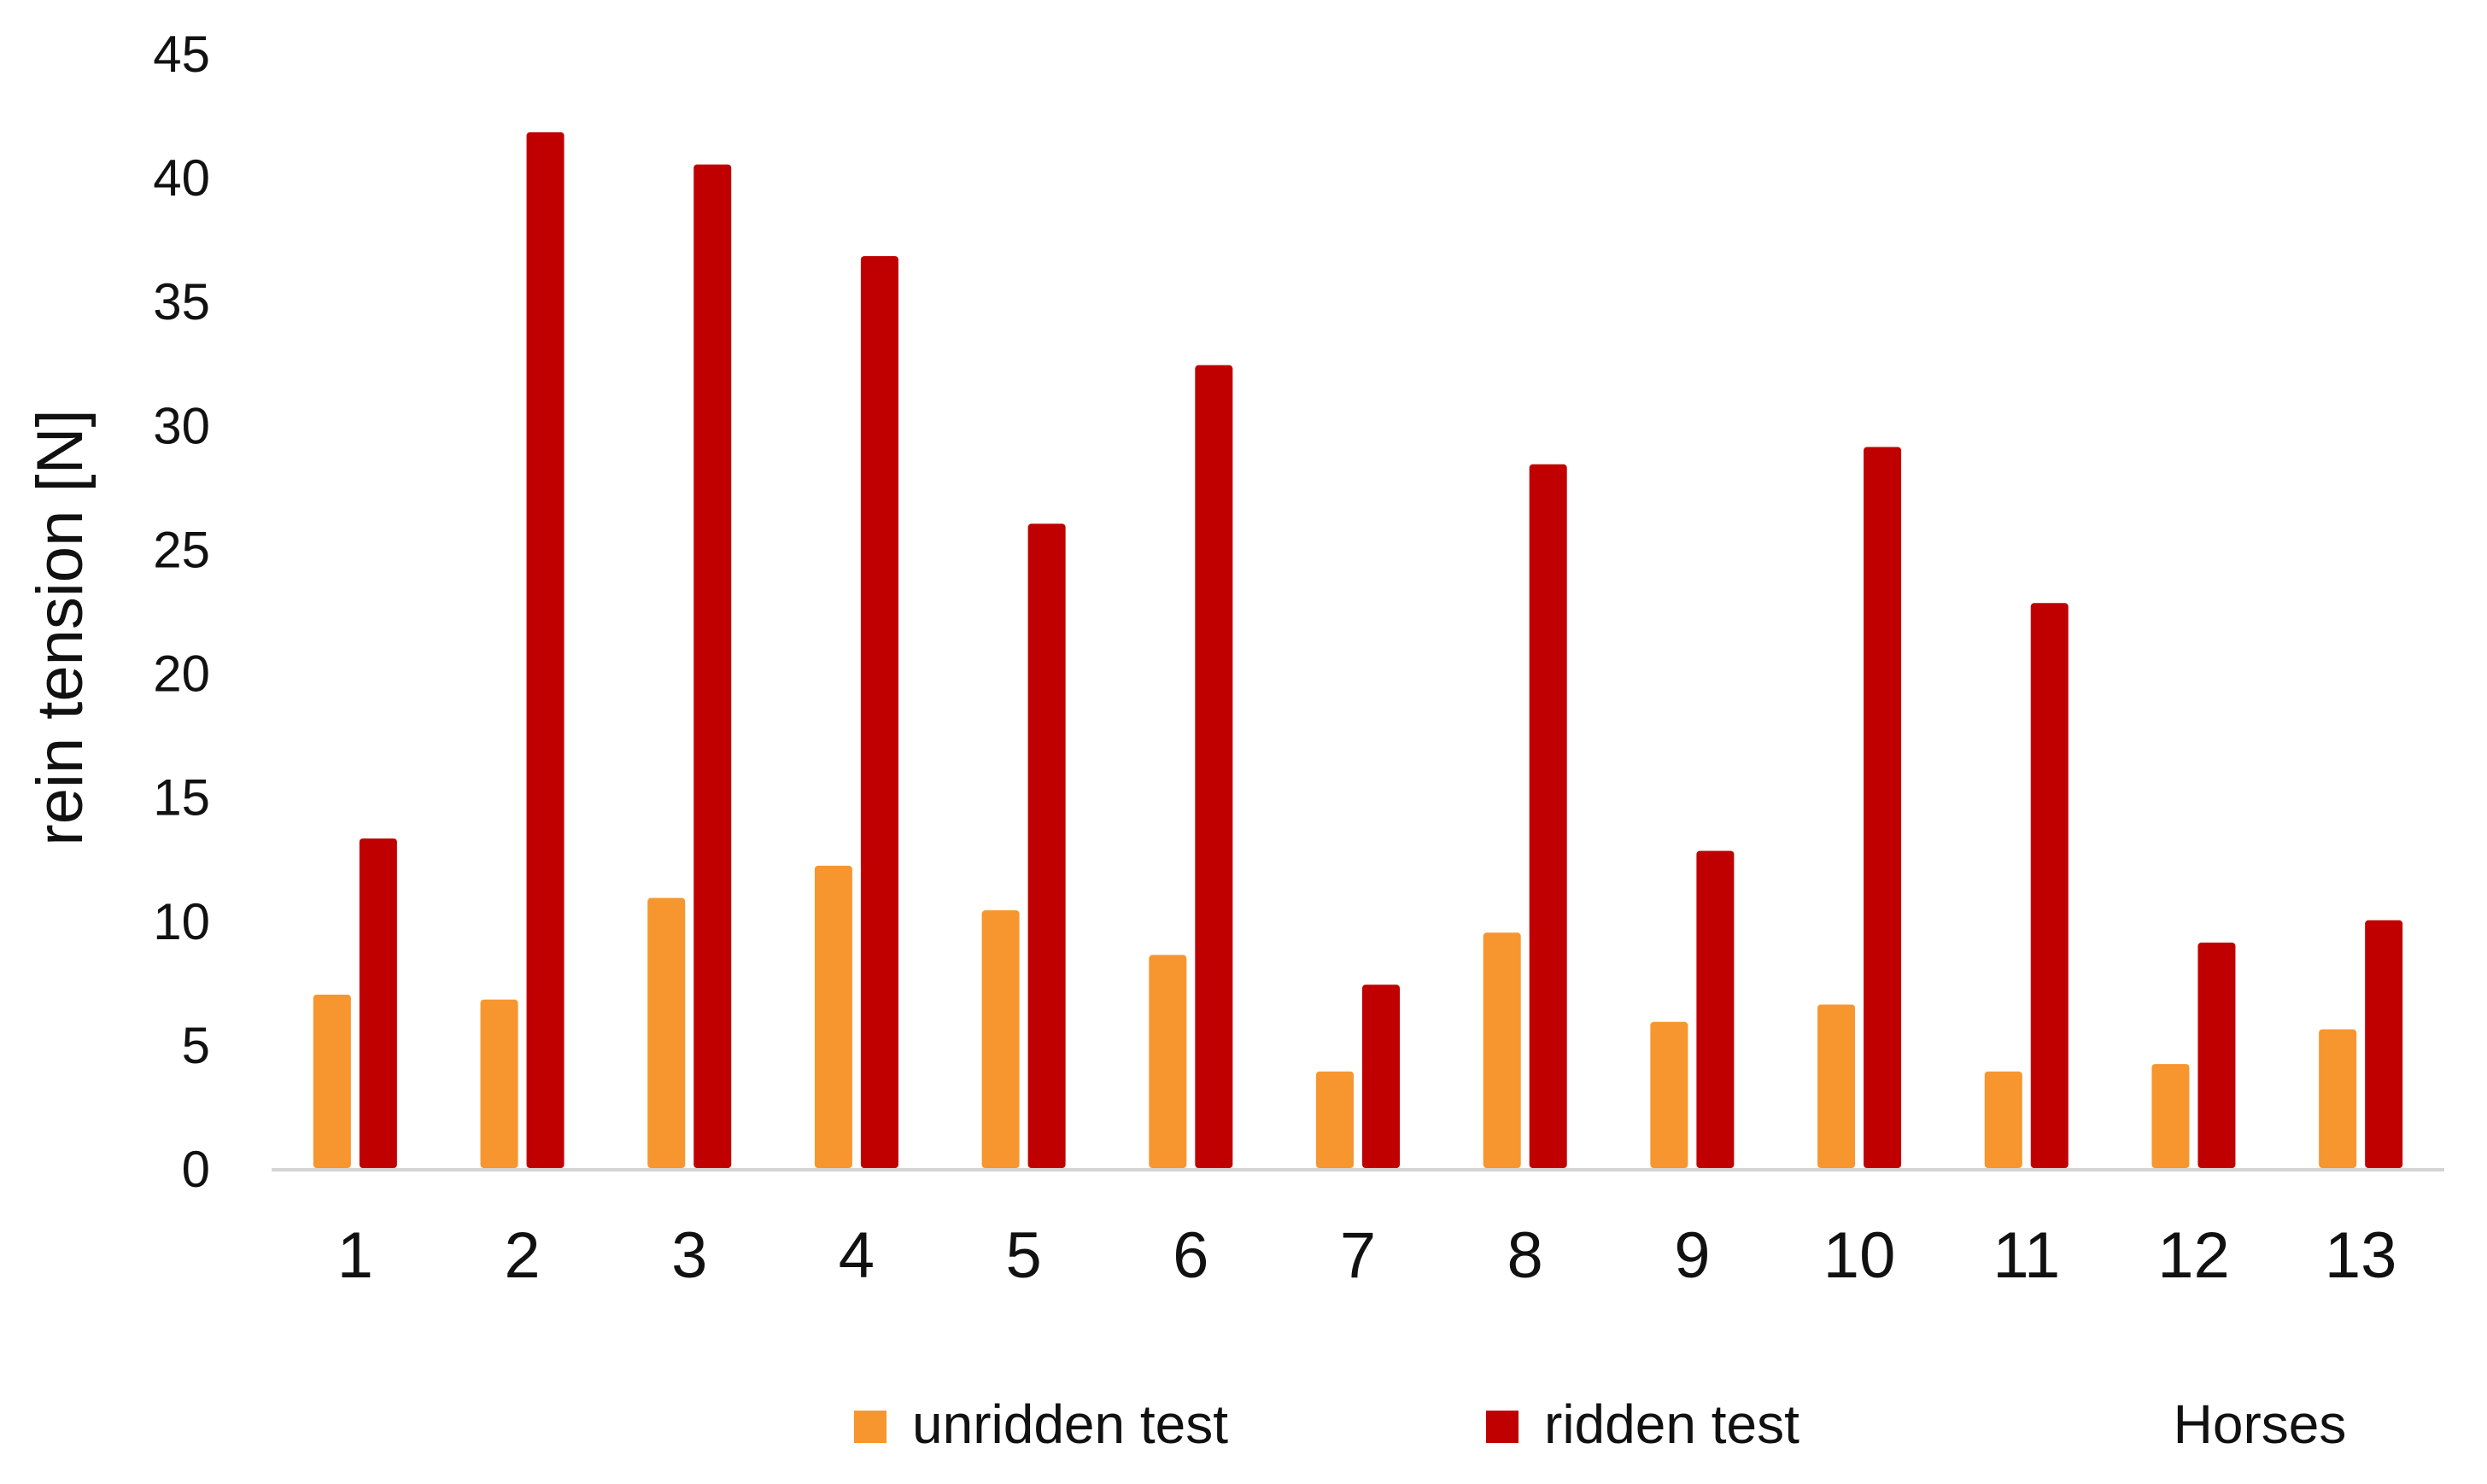  Describe the element at coordinates (522, 1255) in the screenshot. I see `x-tick-label: 2` at that location.